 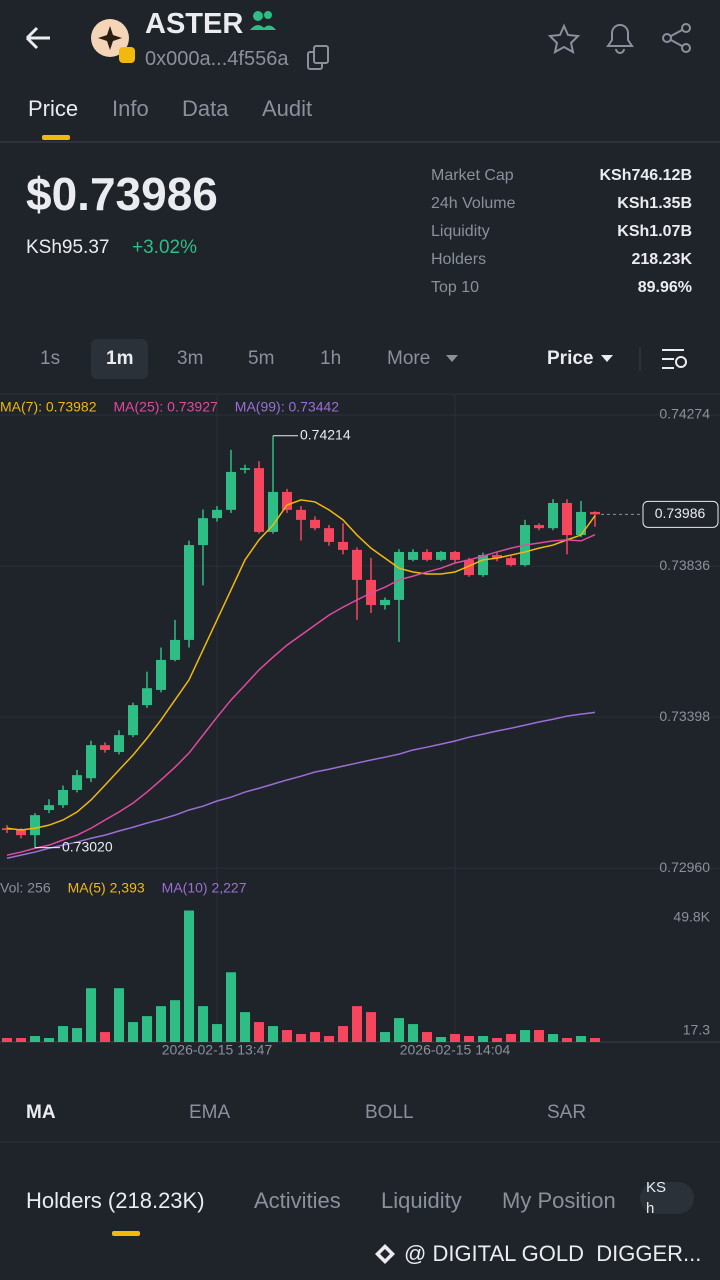 I want to click on tab: Audit, so click(x=287, y=108).